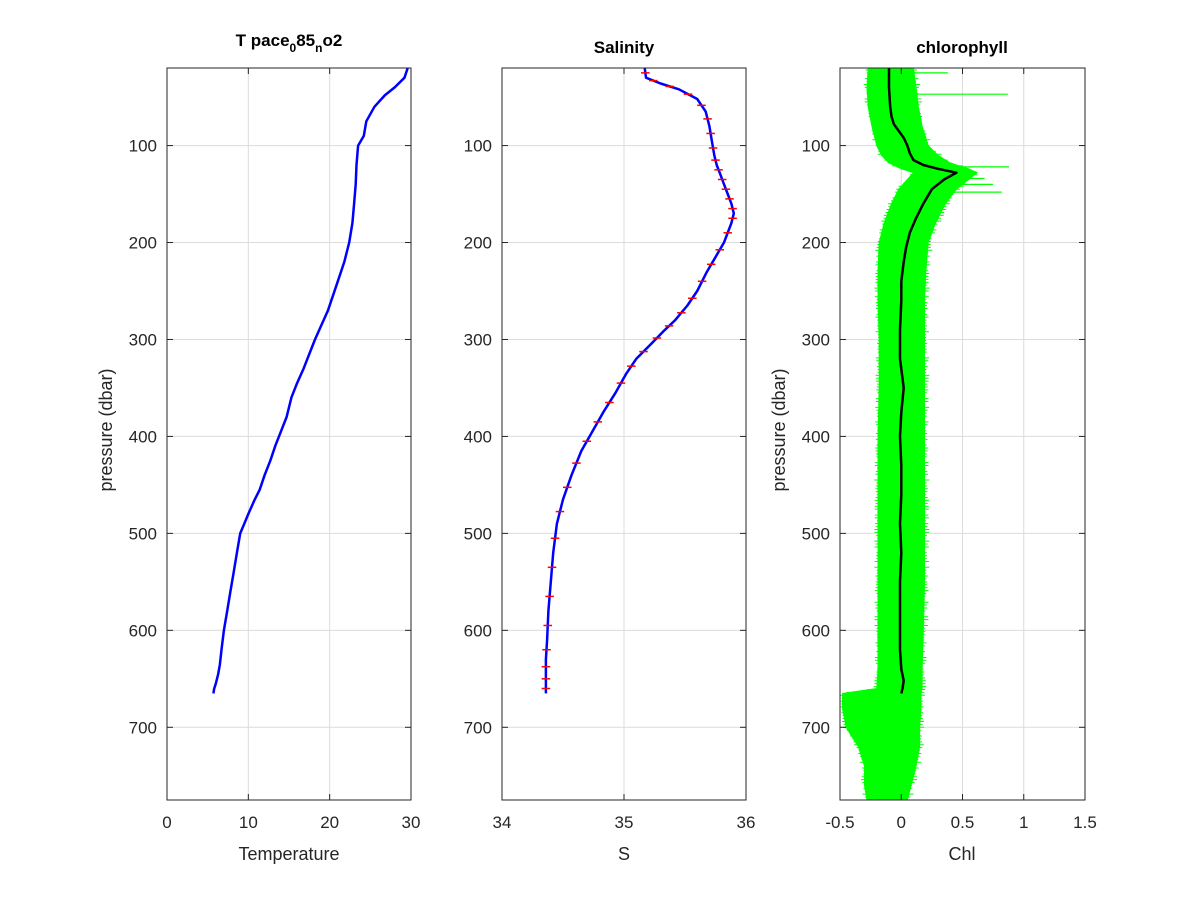 The height and width of the screenshot is (900, 1200). I want to click on chlorophyll-series-line, so click(922, 381).